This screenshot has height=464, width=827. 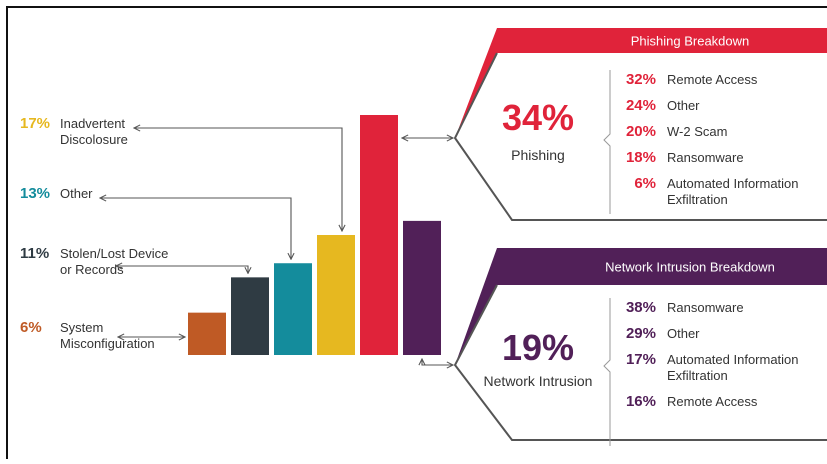 I want to click on banner-phishing, so click(x=641, y=83).